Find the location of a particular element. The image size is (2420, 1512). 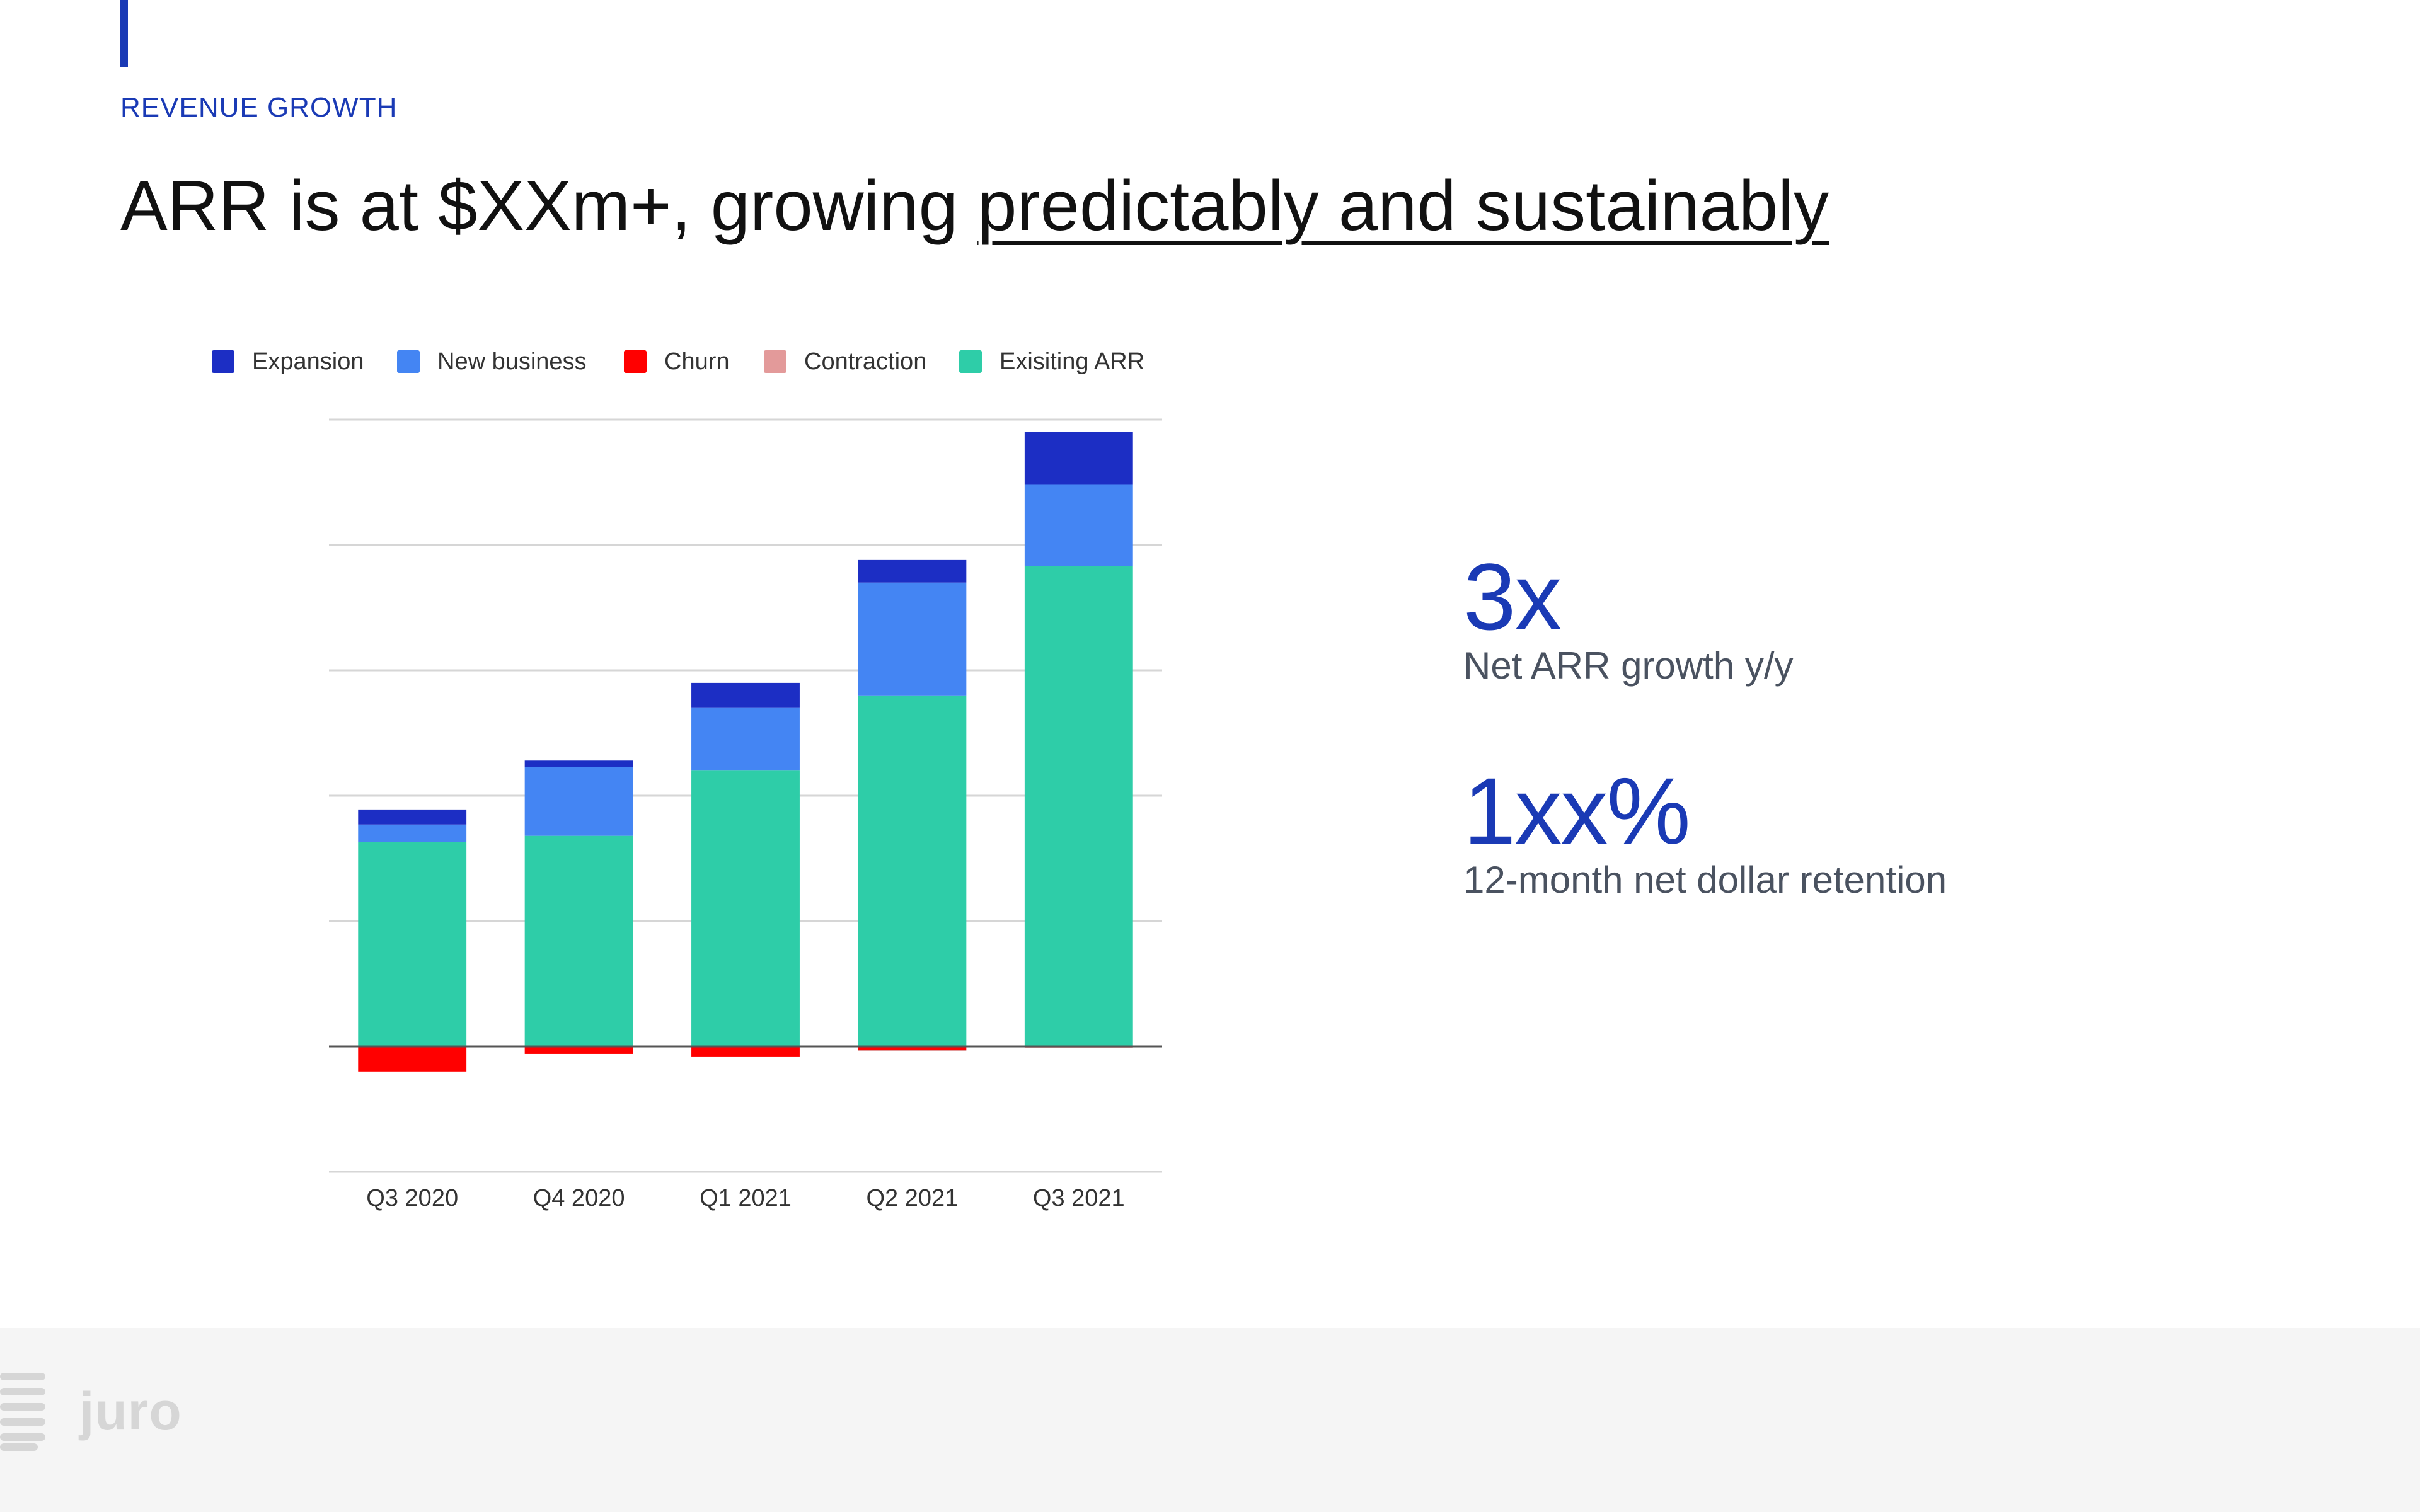

footer-band is located at coordinates (1210, 1420).